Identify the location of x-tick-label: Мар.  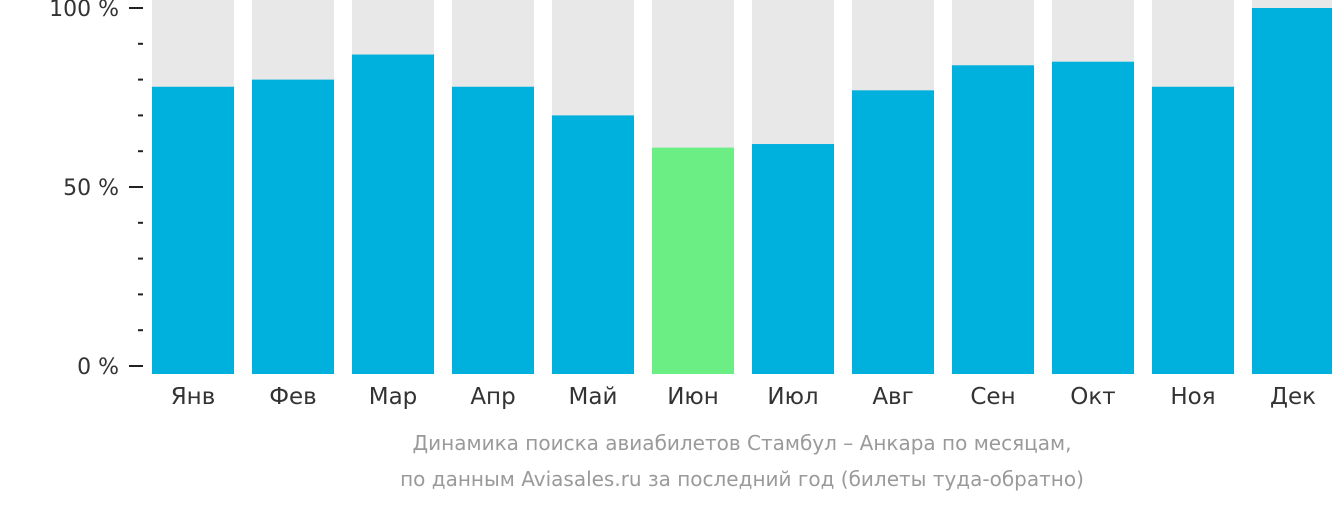
(393, 397).